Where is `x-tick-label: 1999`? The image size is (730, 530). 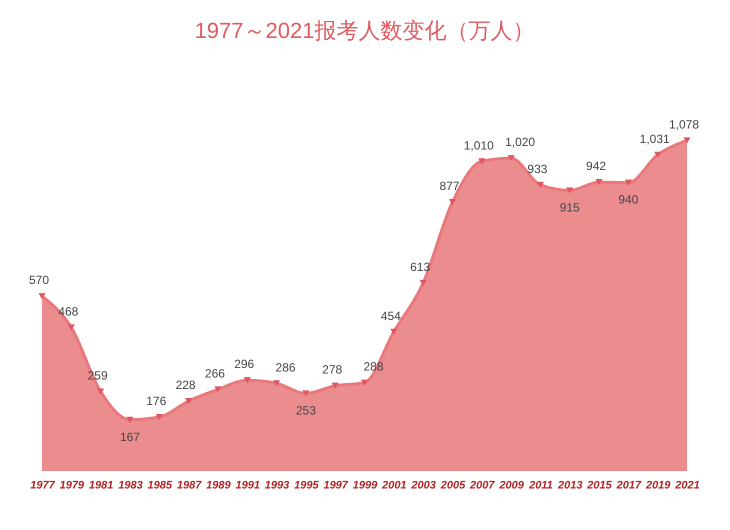 x-tick-label: 1999 is located at coordinates (365, 486).